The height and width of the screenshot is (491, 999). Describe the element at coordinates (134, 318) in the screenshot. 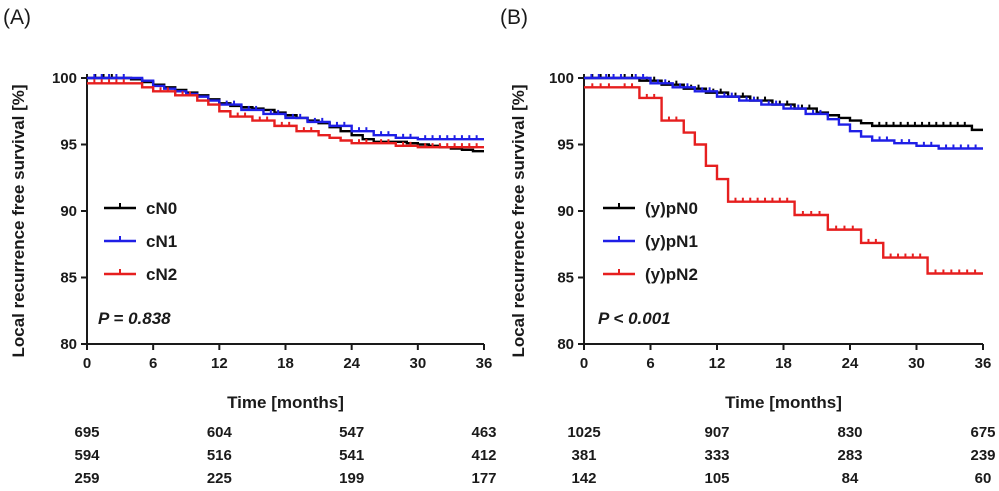

I see `p-value: P = 0.838` at that location.